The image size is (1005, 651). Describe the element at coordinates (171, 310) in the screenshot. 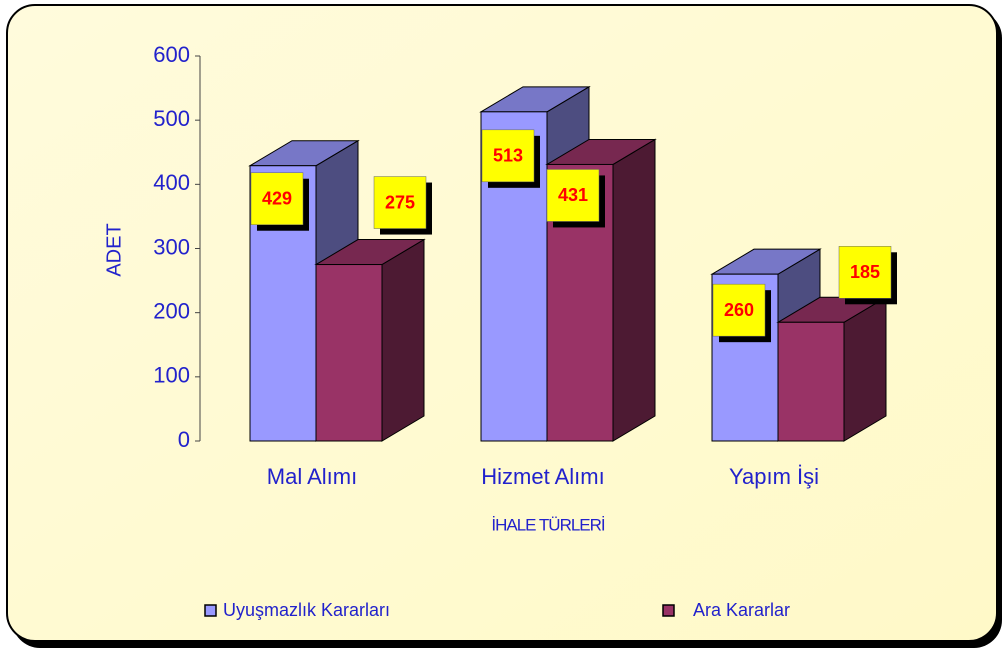

I see `y-tick-label: 200` at that location.